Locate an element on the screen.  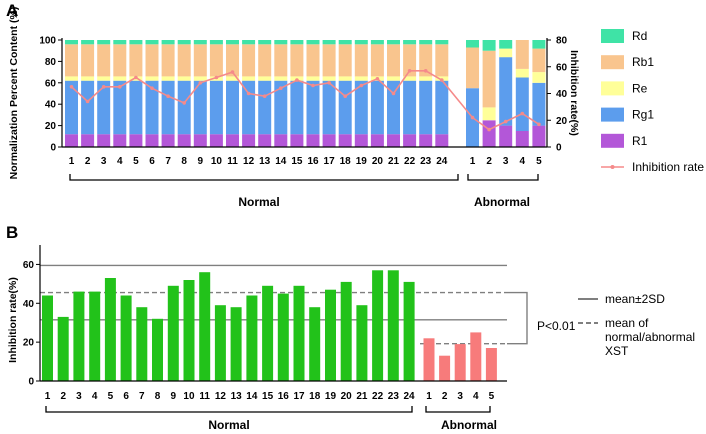
chart-b-bracket-normal is located at coordinates (229, 409).